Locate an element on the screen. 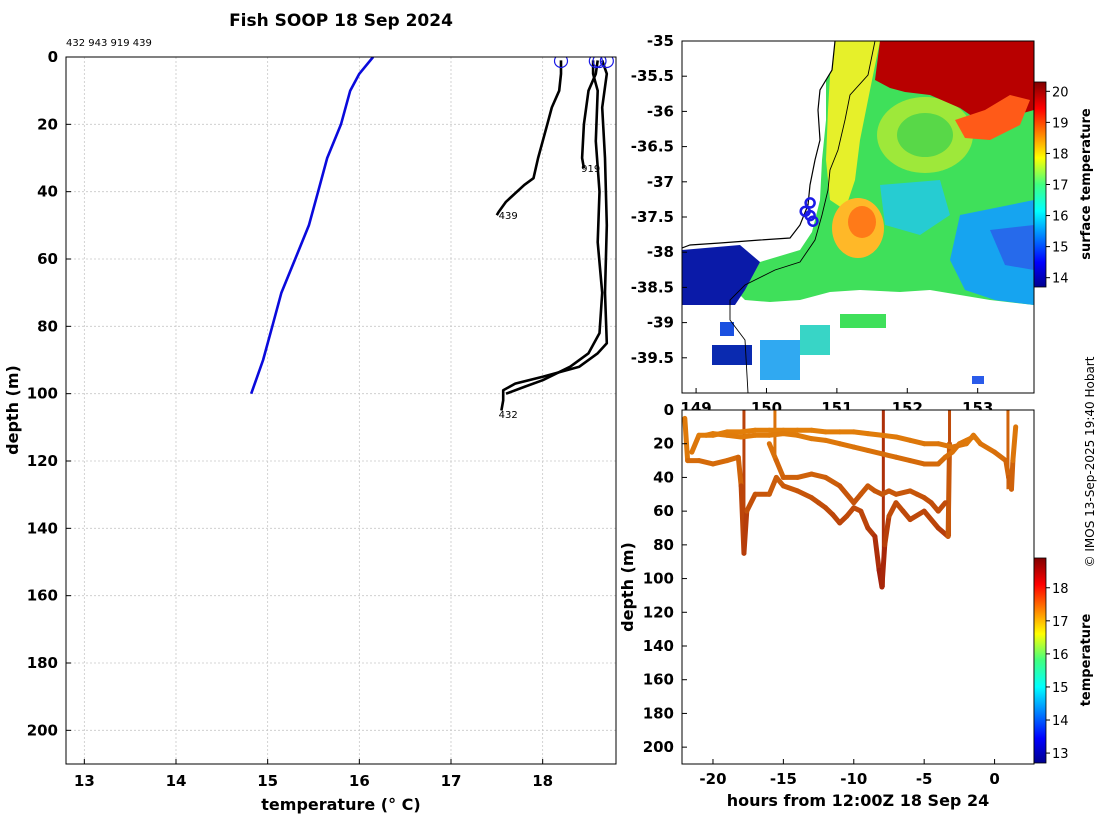  dt-y-tick-label: 200 is located at coordinates (658, 747).